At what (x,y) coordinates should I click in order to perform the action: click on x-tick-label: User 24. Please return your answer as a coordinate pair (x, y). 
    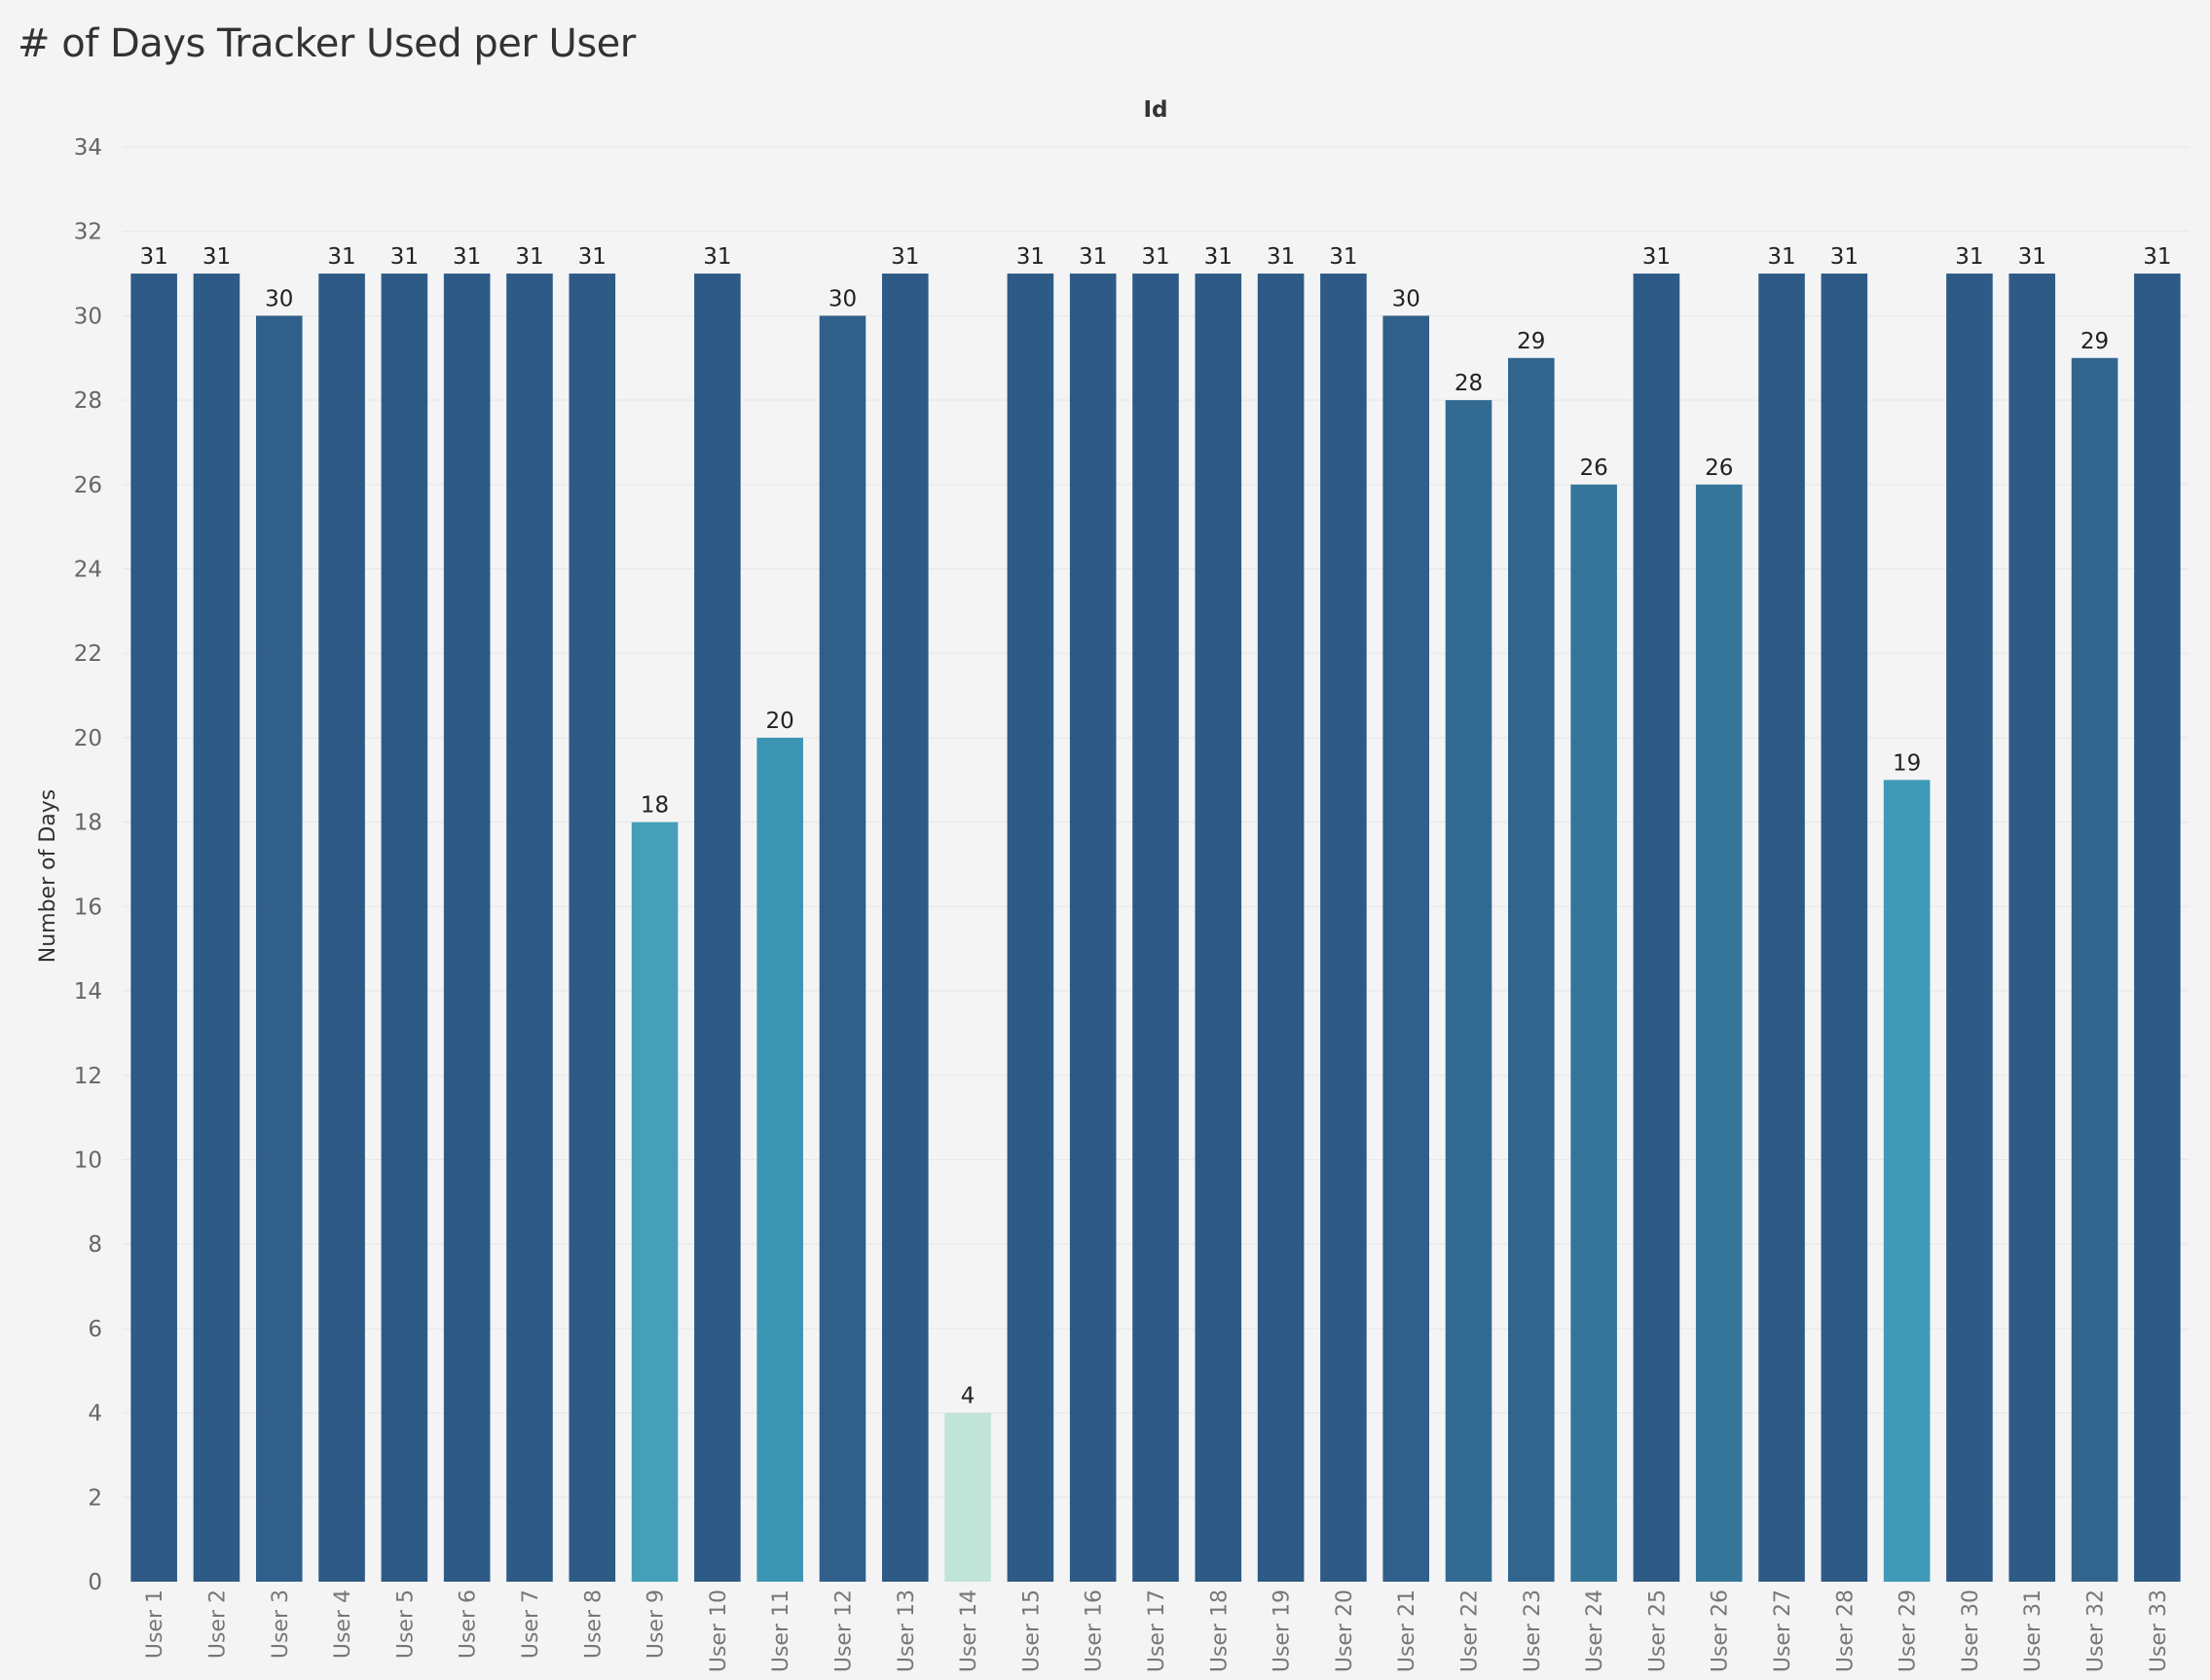
    Looking at the image, I should click on (1595, 1630).